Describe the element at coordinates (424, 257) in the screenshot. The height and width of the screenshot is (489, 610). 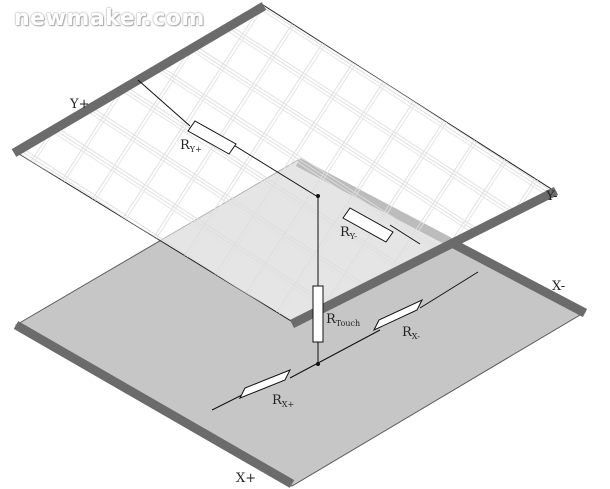
I see `y-minus-electrode` at that location.